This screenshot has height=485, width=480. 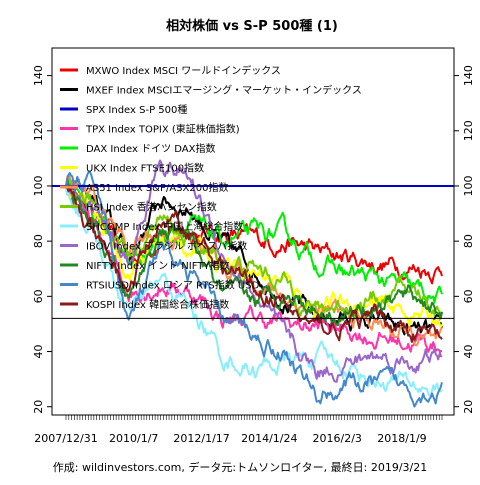 I want to click on y-tick-label-right-120: 120, so click(x=468, y=130).